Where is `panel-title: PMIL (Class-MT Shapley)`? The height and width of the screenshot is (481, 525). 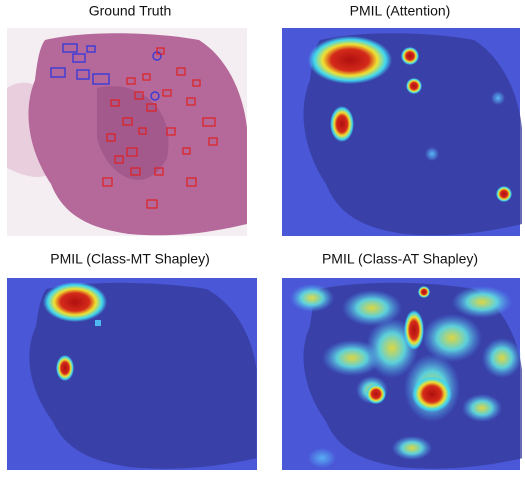
panel-title: PMIL (Class-MT Shapley) is located at coordinates (129, 259).